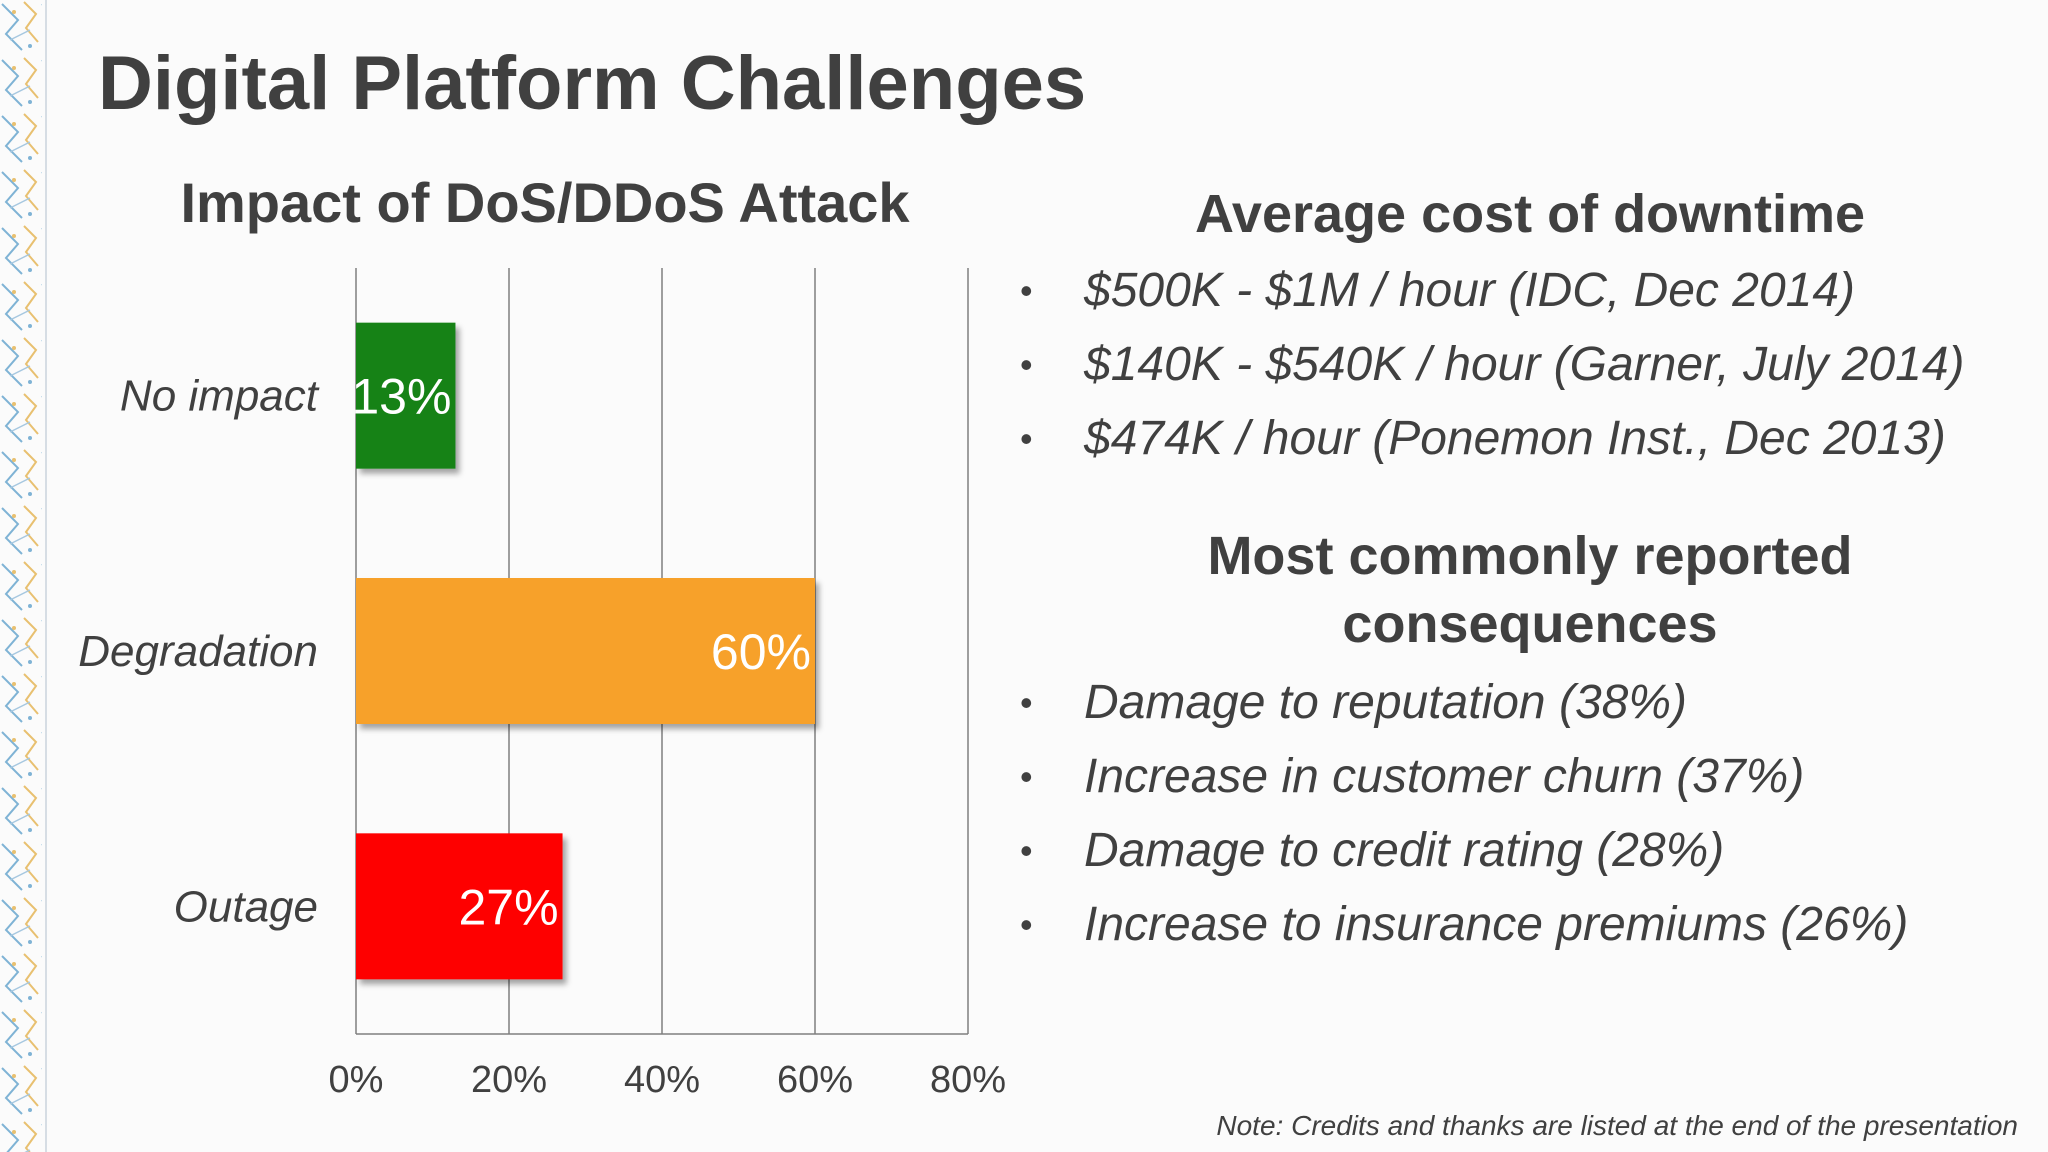 Image resolution: width=2048 pixels, height=1152 pixels. I want to click on data-label: 13%, so click(401, 397).